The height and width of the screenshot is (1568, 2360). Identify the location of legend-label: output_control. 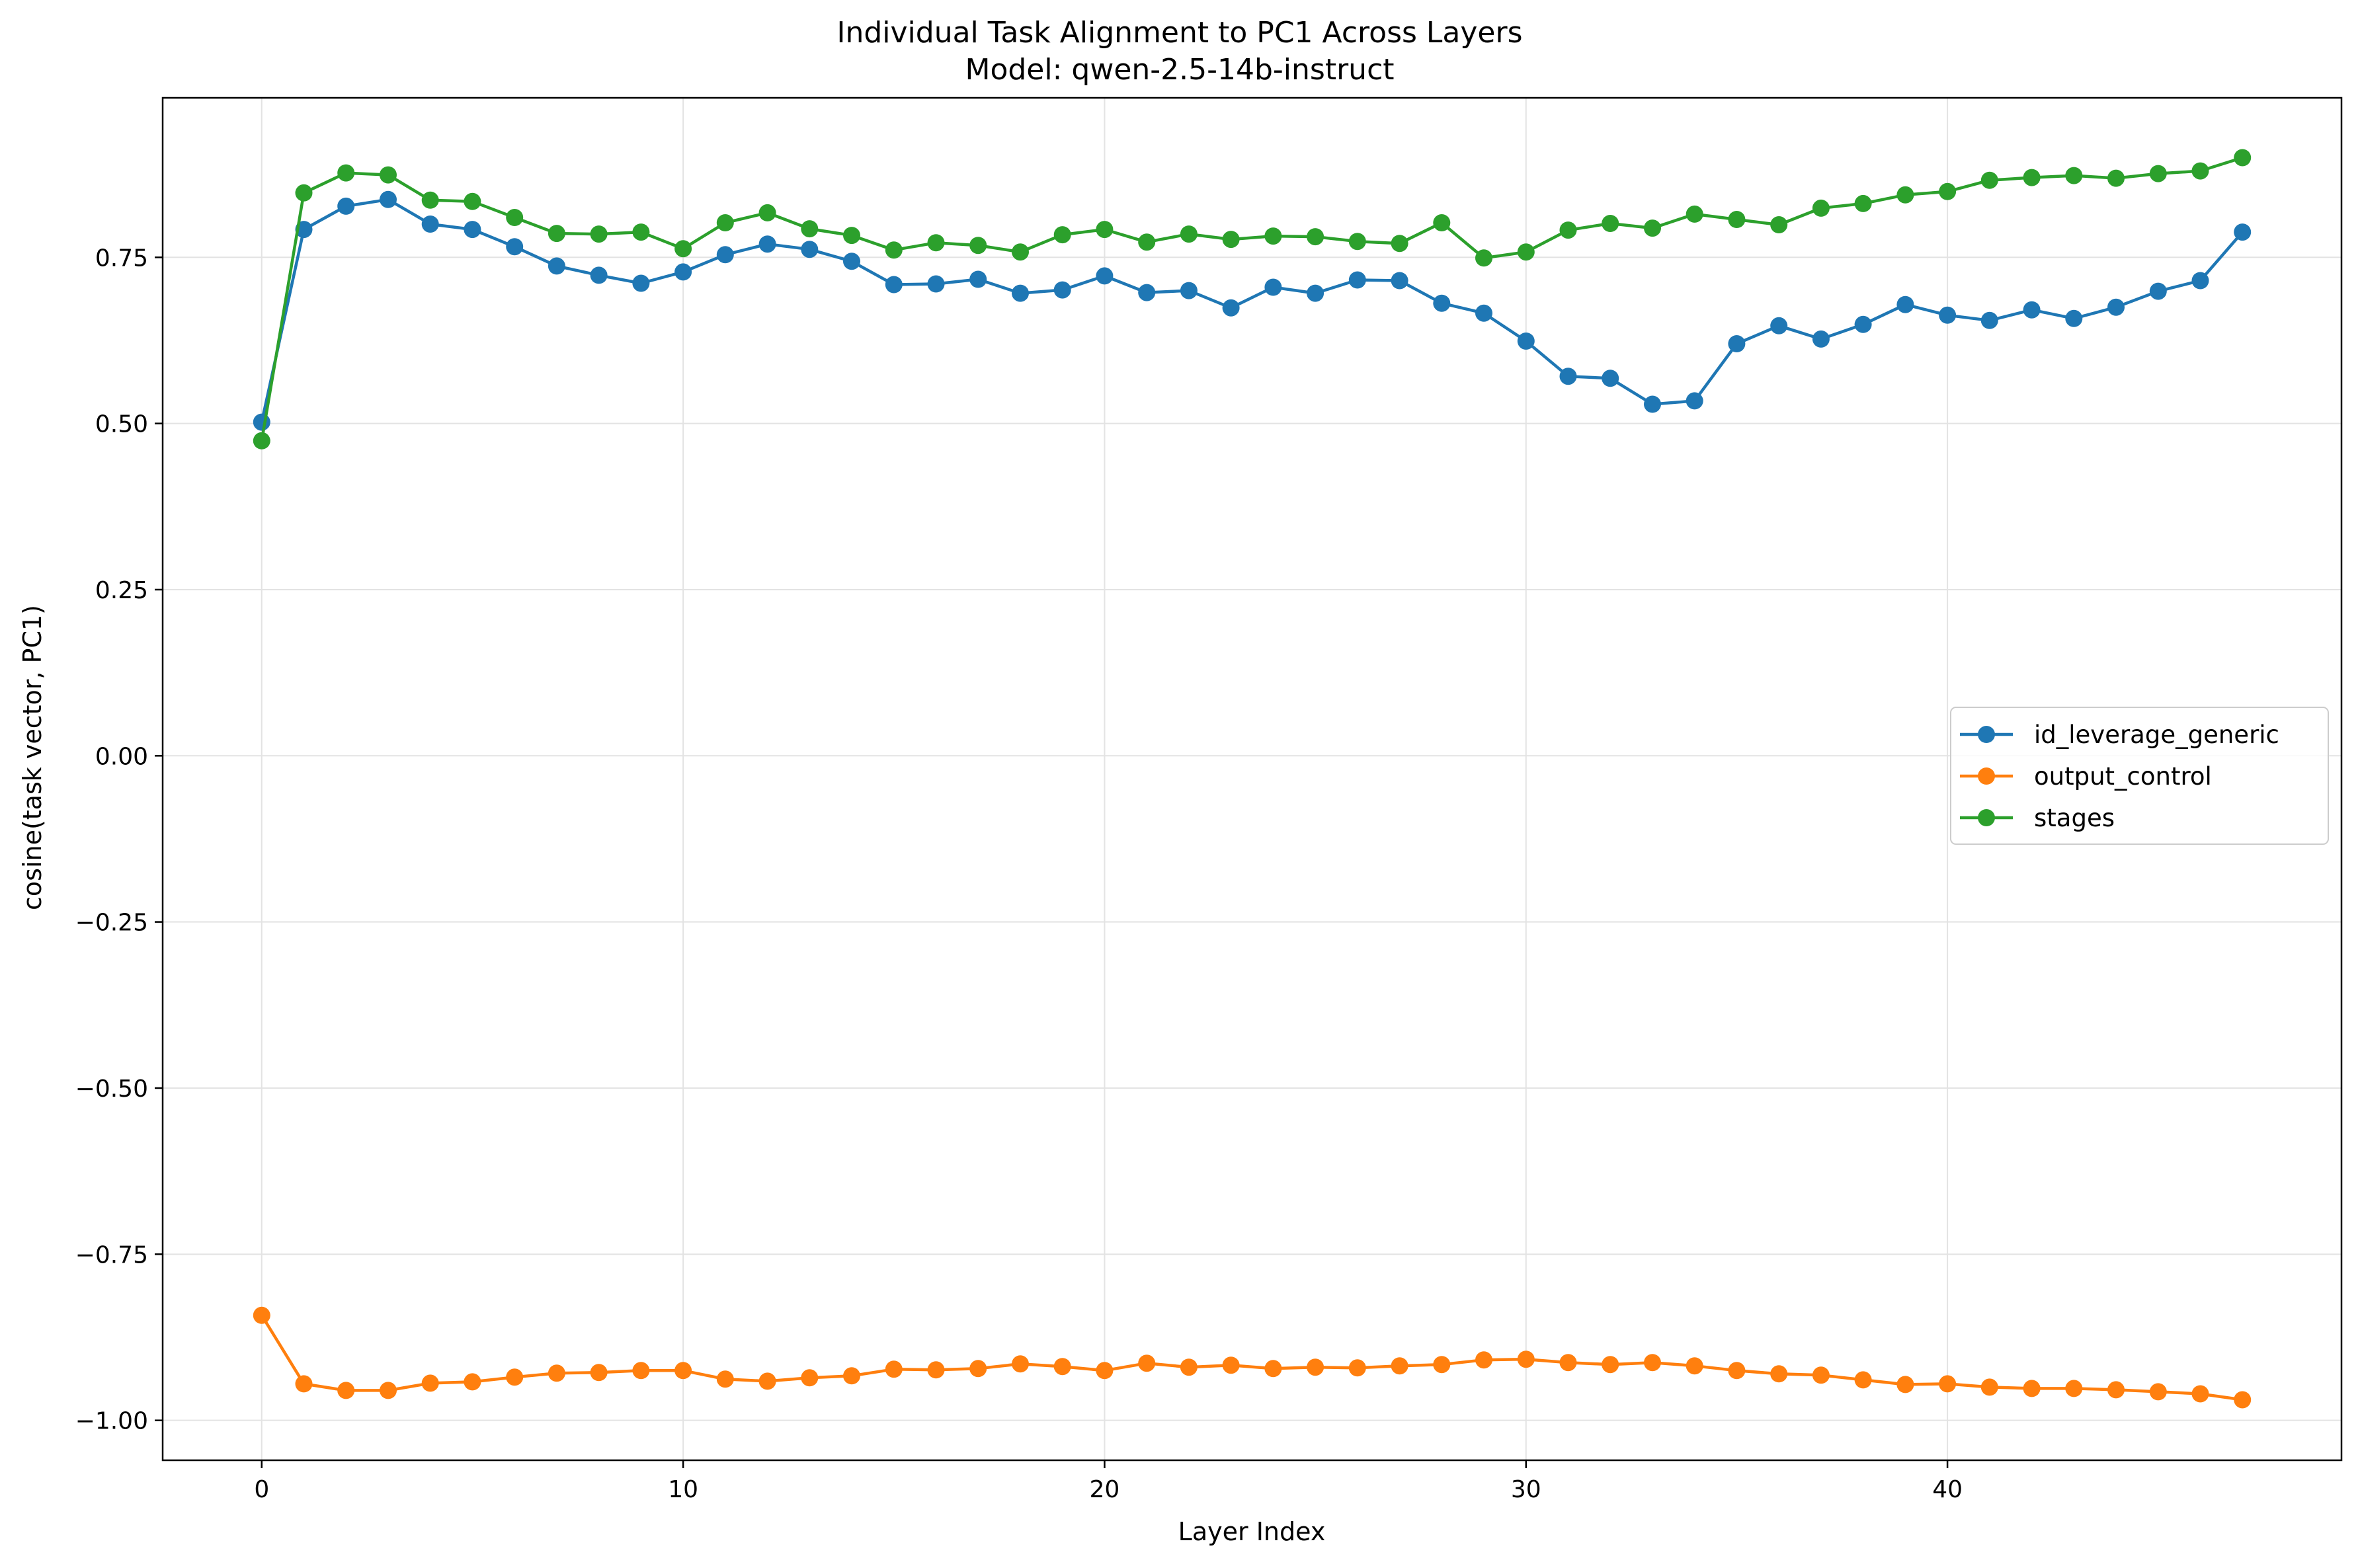
(2123, 776).